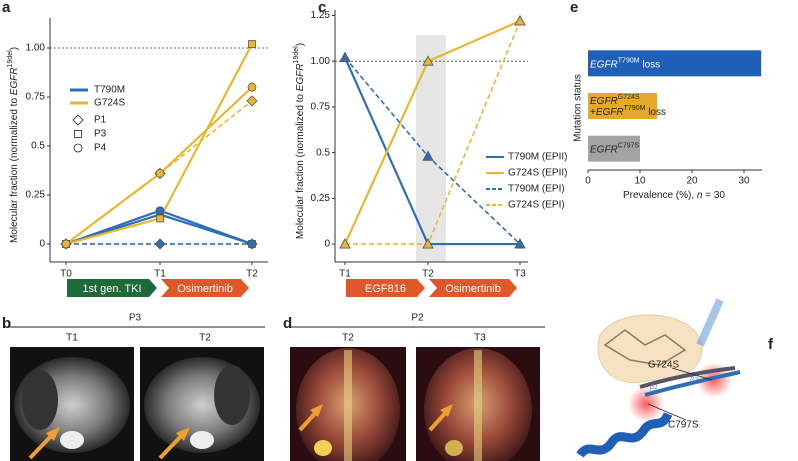 This screenshot has width=798, height=461. I want to click on legend-label: P4, so click(100, 148).